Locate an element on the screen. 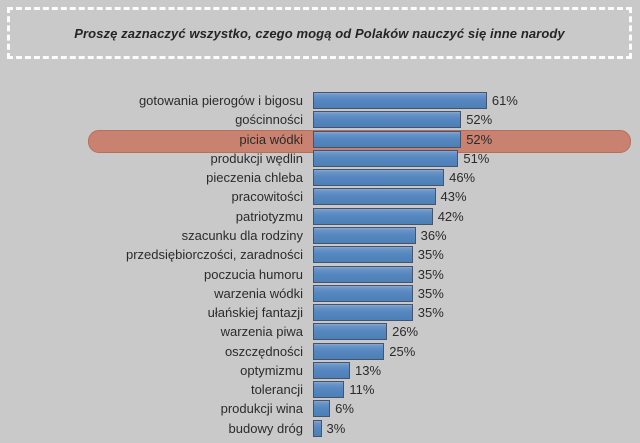  category-label: picia wódki is located at coordinates (271, 139).